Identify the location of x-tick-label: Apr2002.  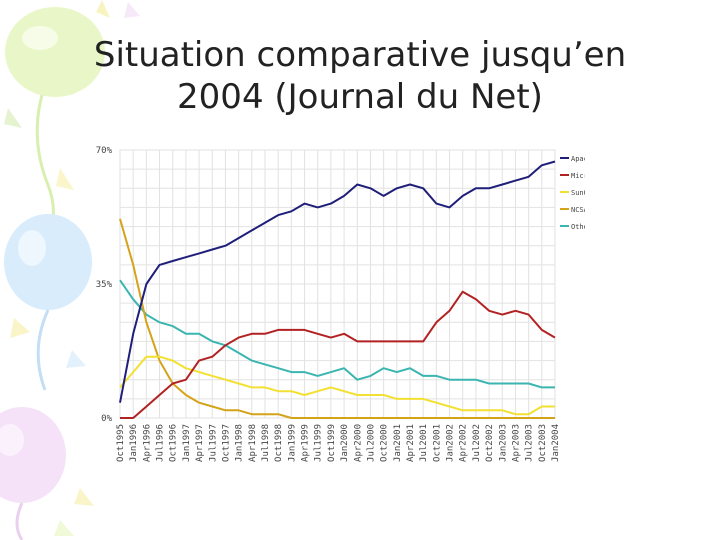
(464, 443).